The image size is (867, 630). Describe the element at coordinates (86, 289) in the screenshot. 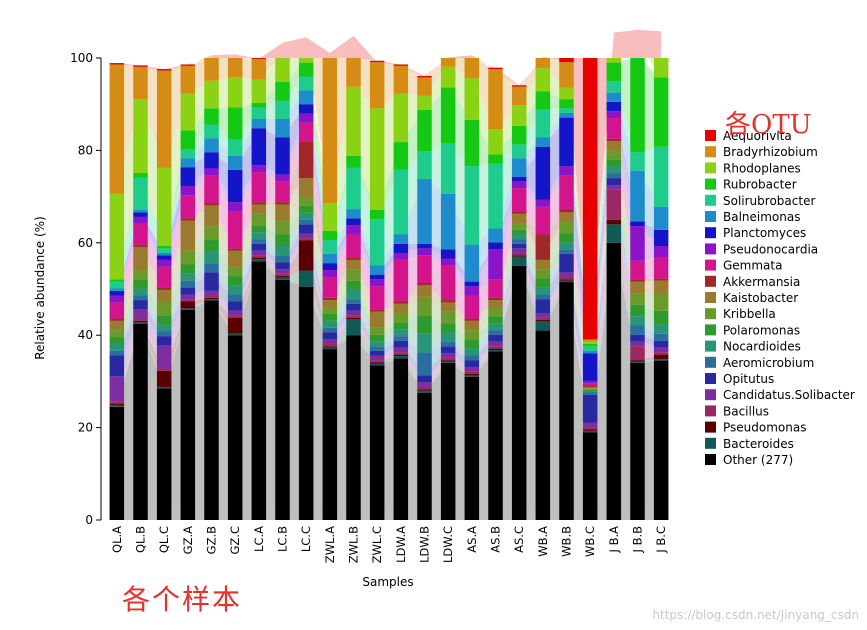

I see `y-axis: 0 20 40 60 80 100` at that location.